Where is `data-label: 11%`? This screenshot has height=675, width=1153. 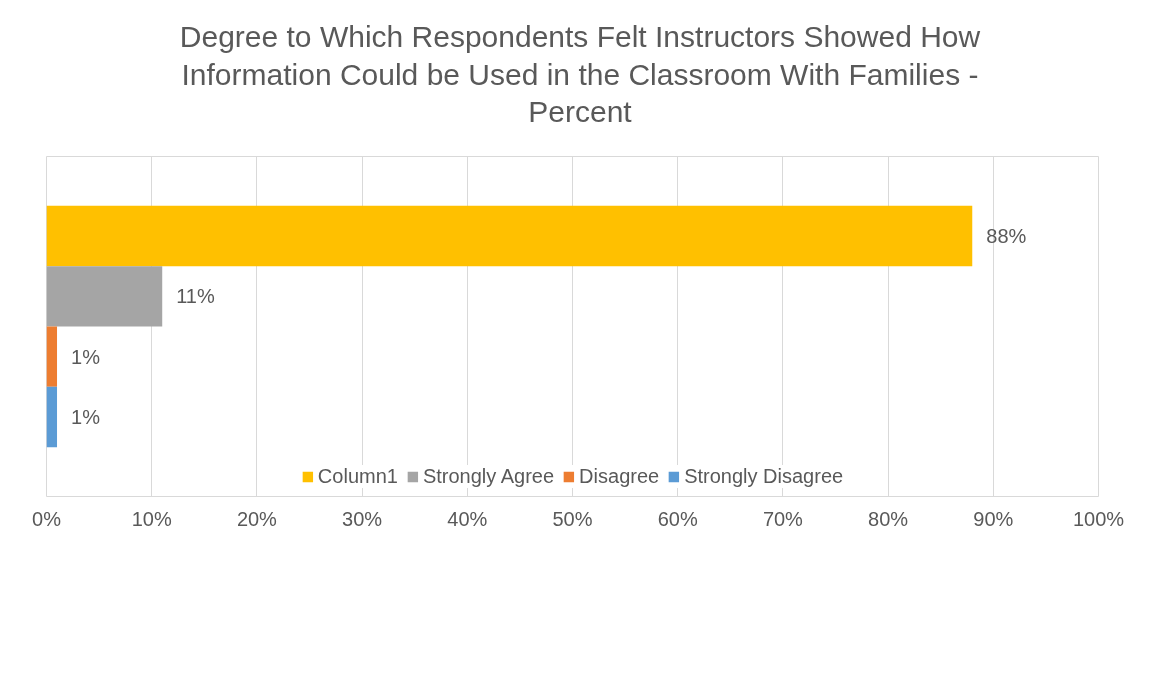 data-label: 11% is located at coordinates (195, 295).